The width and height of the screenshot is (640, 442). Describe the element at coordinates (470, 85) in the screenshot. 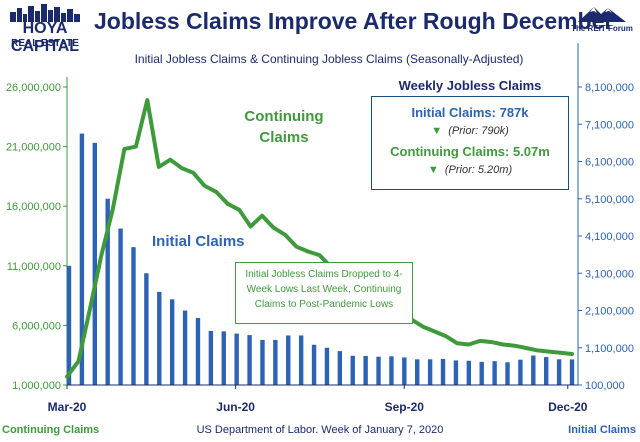

I see `weekly-claims-heading: Weekly Jobless Claims` at that location.